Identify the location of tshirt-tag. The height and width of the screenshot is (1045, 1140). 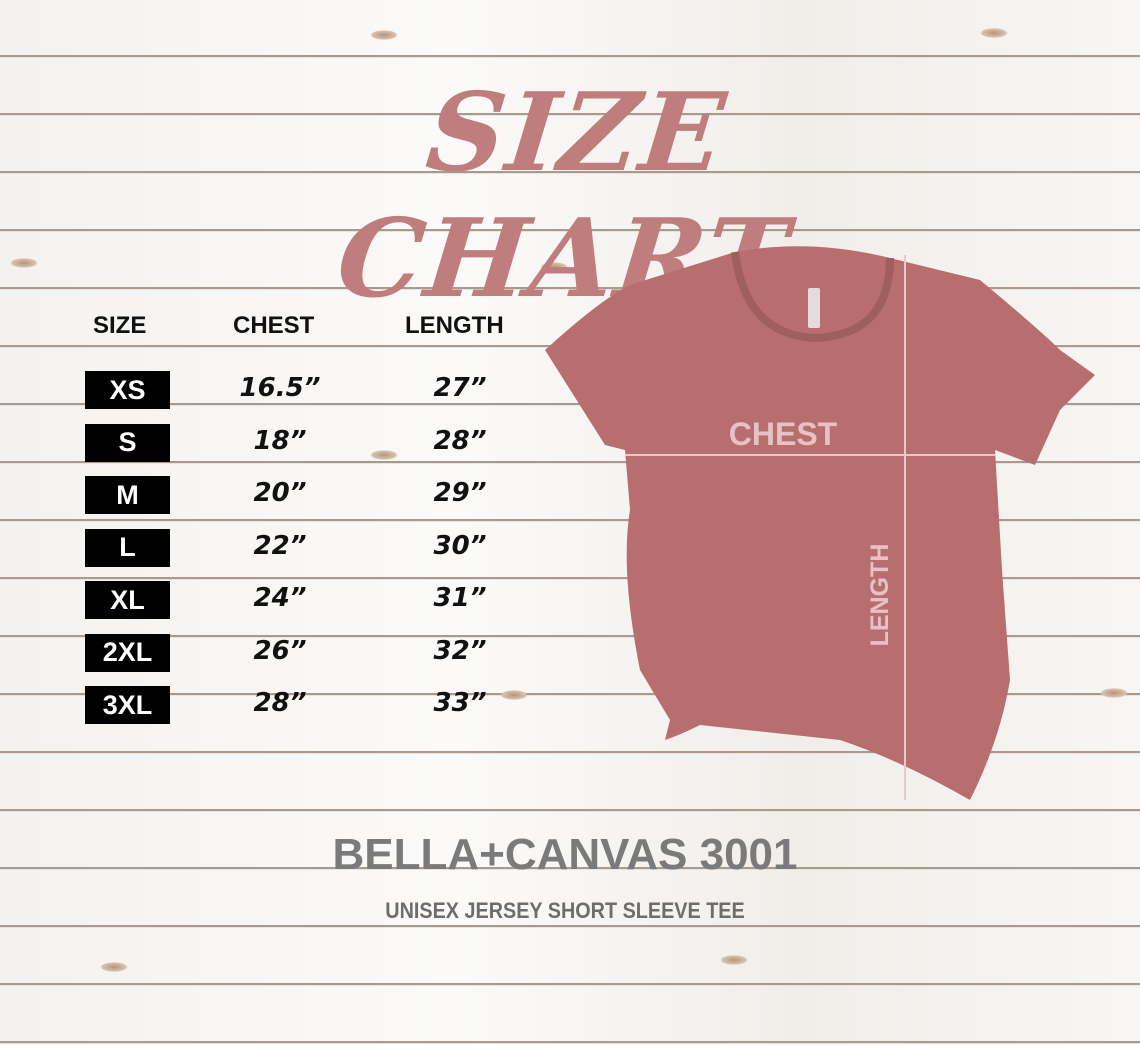
(814, 308).